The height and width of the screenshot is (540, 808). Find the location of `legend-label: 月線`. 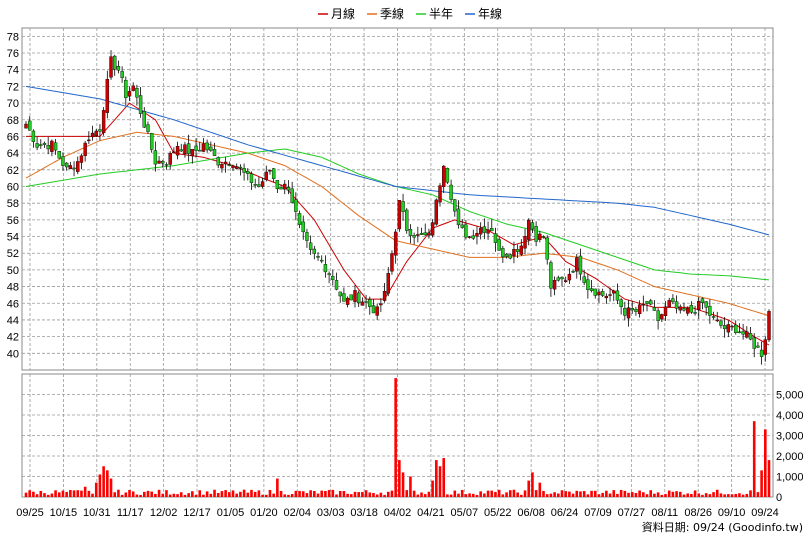

legend-label: 月線 is located at coordinates (343, 13).